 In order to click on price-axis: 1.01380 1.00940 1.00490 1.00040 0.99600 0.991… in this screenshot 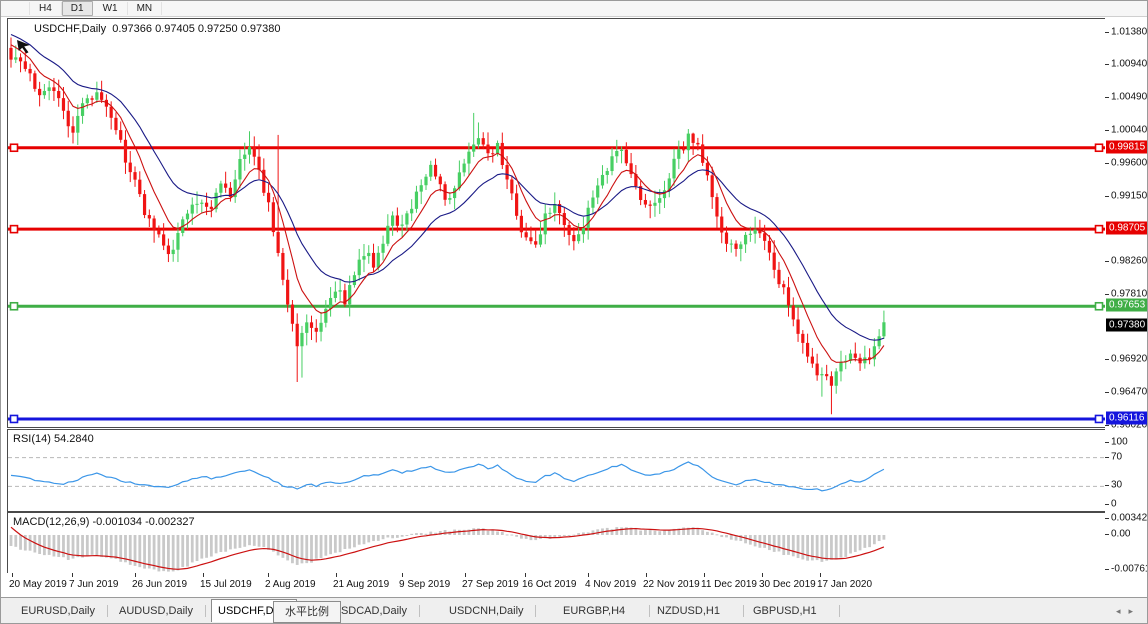, I will do `click(1126, 296)`.